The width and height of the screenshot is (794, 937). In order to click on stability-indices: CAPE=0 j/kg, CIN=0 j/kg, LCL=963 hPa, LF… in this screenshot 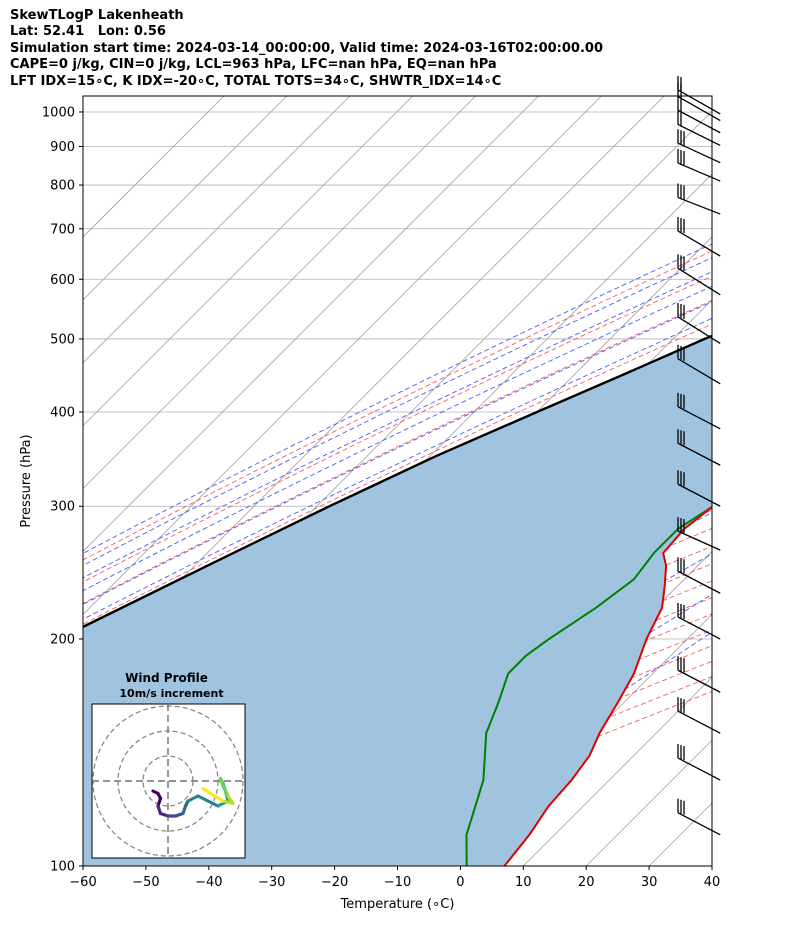, I will do `click(253, 65)`.